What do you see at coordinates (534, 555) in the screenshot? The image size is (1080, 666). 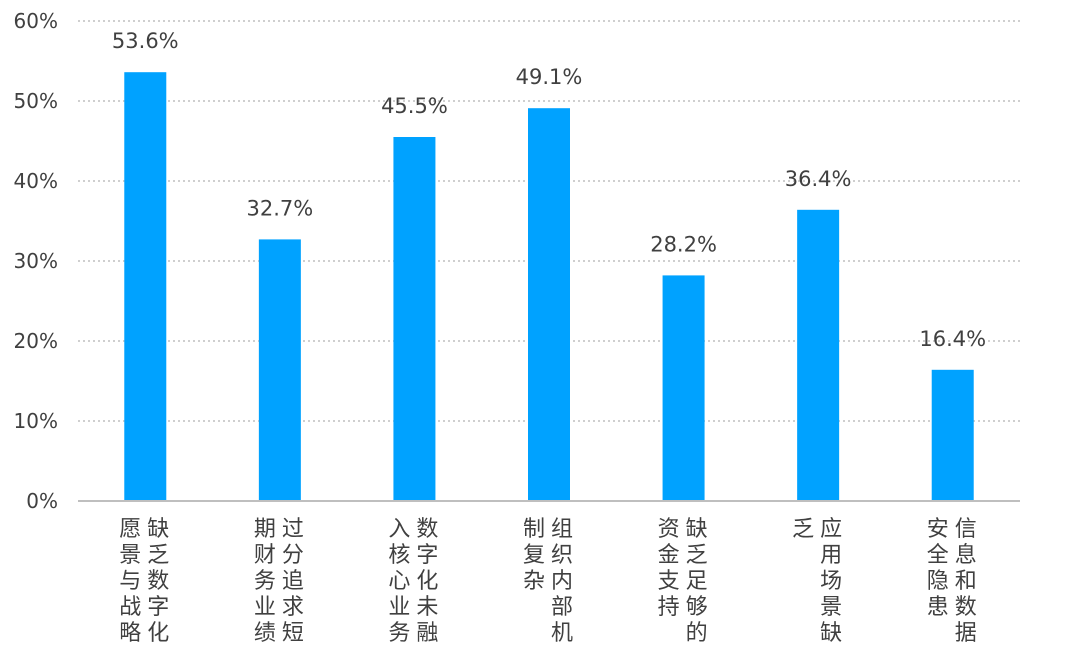 I see `x-tick-label-char: 复` at bounding box center [534, 555].